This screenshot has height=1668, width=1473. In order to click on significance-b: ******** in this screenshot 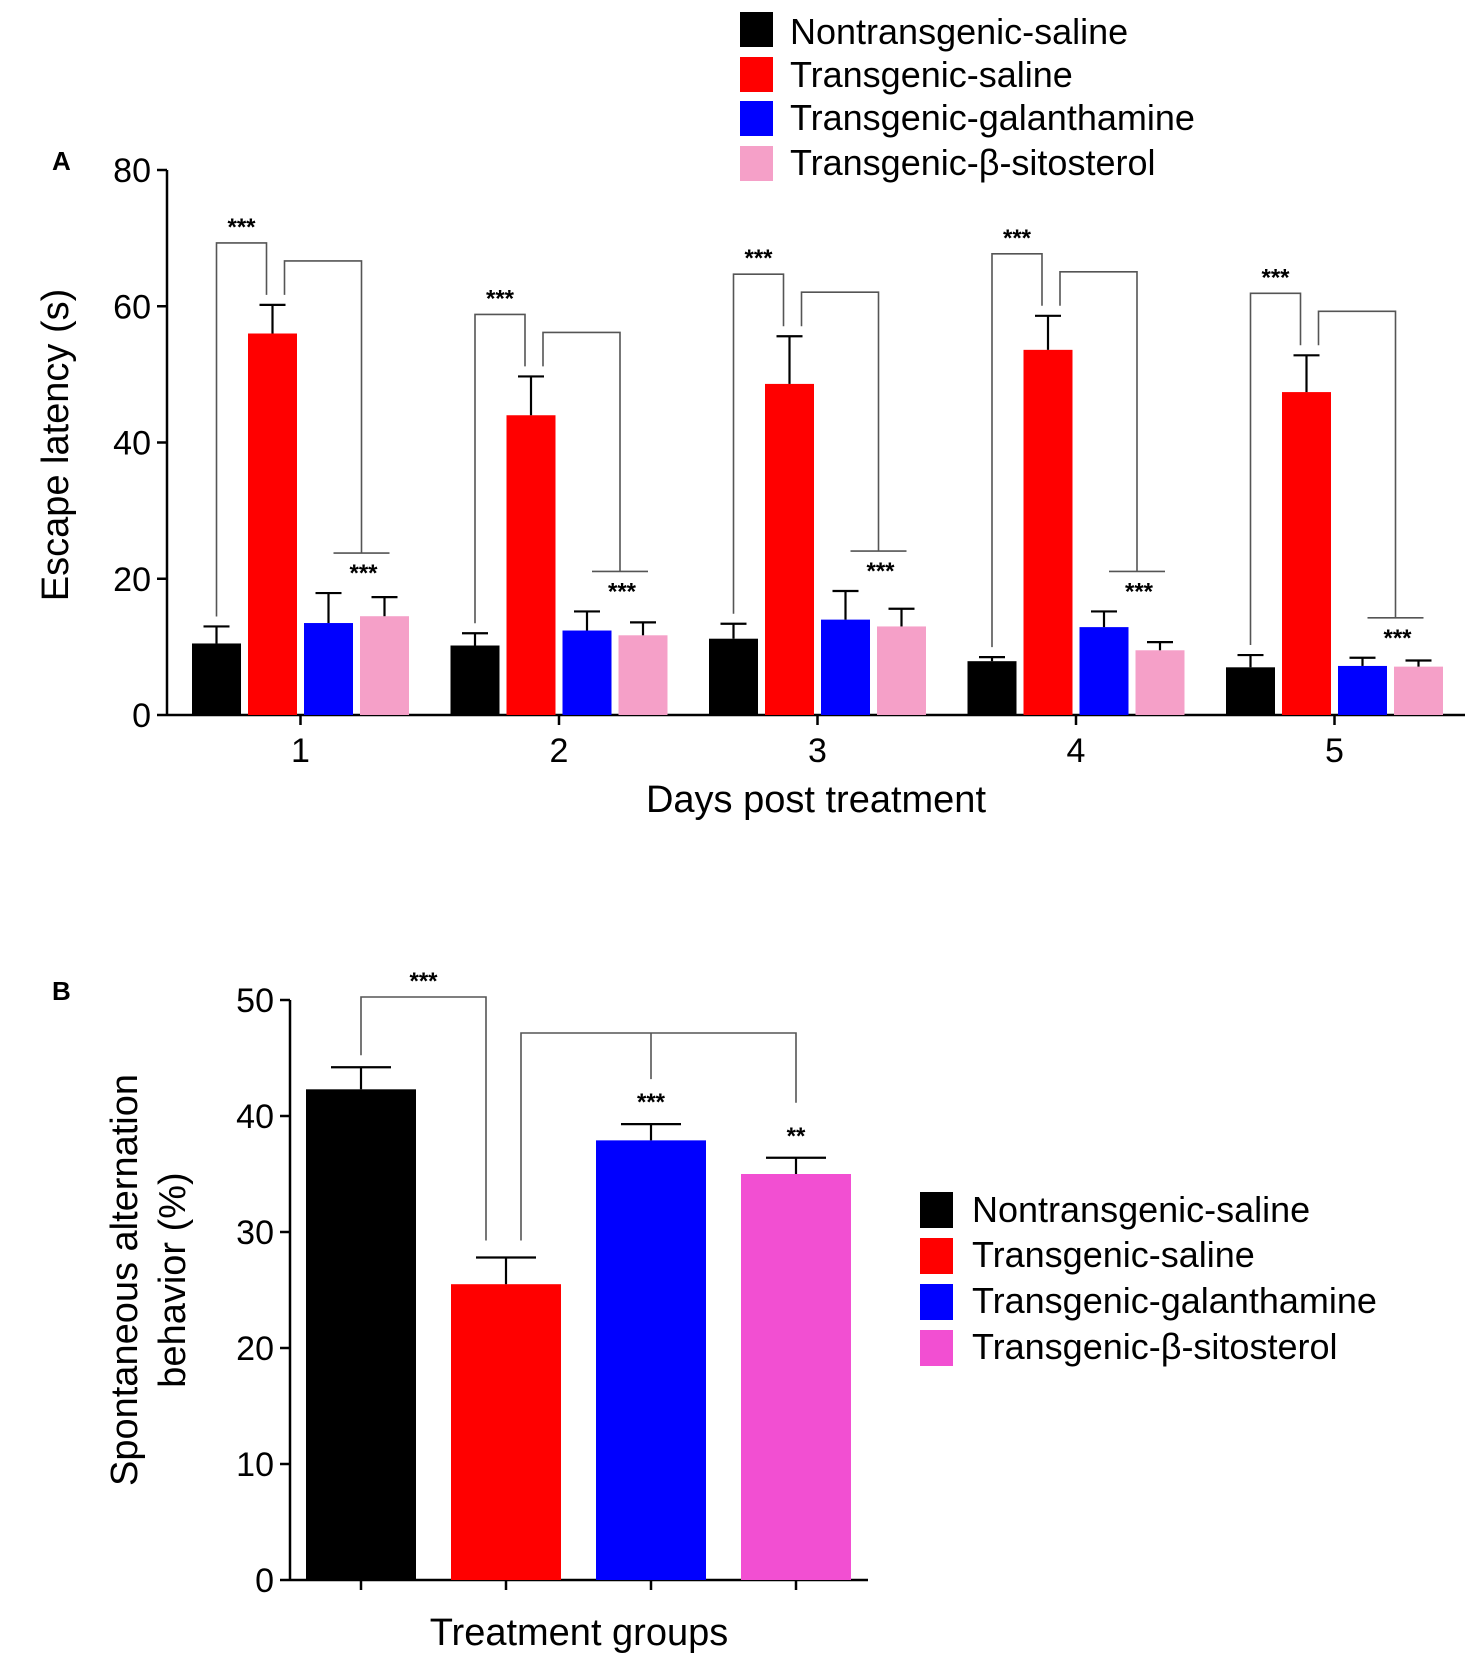, I will do `click(583, 1104)`.